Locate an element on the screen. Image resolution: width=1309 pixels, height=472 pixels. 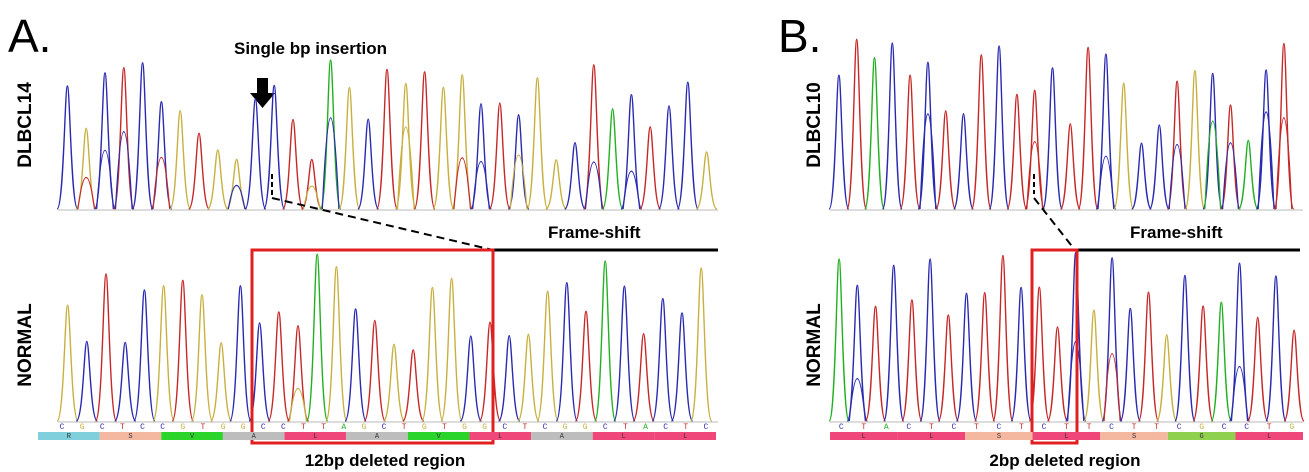
panel-b-top-chromatogram is located at coordinates (1061, 124).